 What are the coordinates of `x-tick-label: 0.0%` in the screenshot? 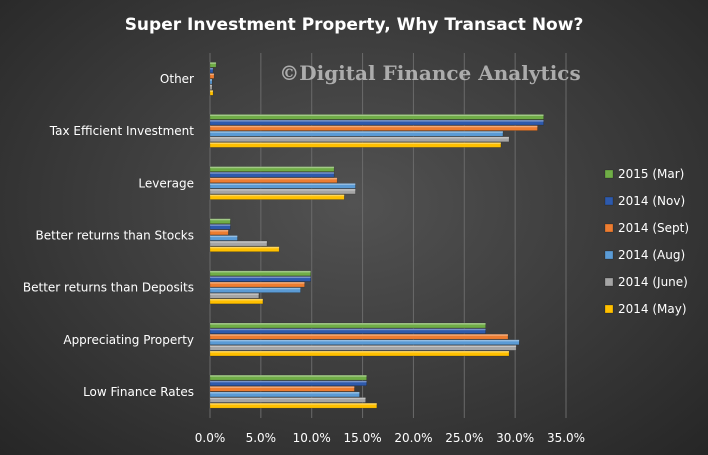 It's located at (210, 438).